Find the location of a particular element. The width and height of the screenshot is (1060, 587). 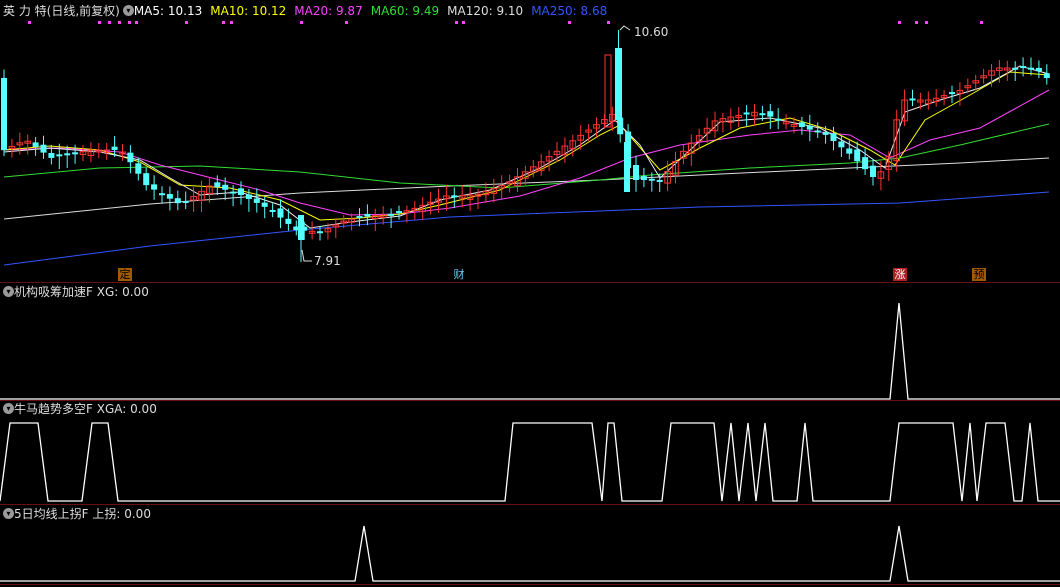

chart-period: (日线,前复权) is located at coordinates (83, 11).